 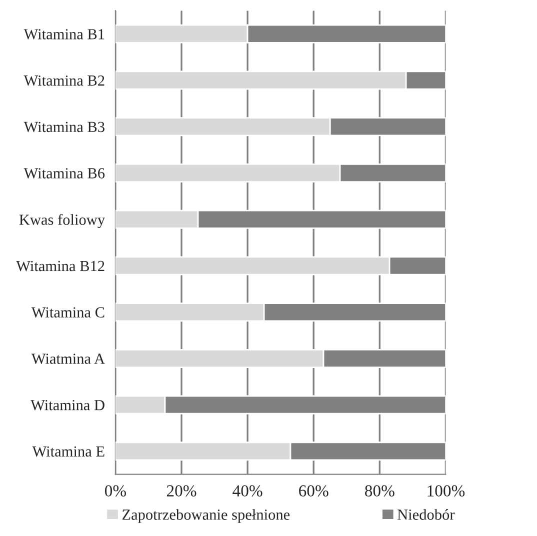 What do you see at coordinates (64, 127) in the screenshot?
I see `y-tick-label: Witamina B3` at bounding box center [64, 127].